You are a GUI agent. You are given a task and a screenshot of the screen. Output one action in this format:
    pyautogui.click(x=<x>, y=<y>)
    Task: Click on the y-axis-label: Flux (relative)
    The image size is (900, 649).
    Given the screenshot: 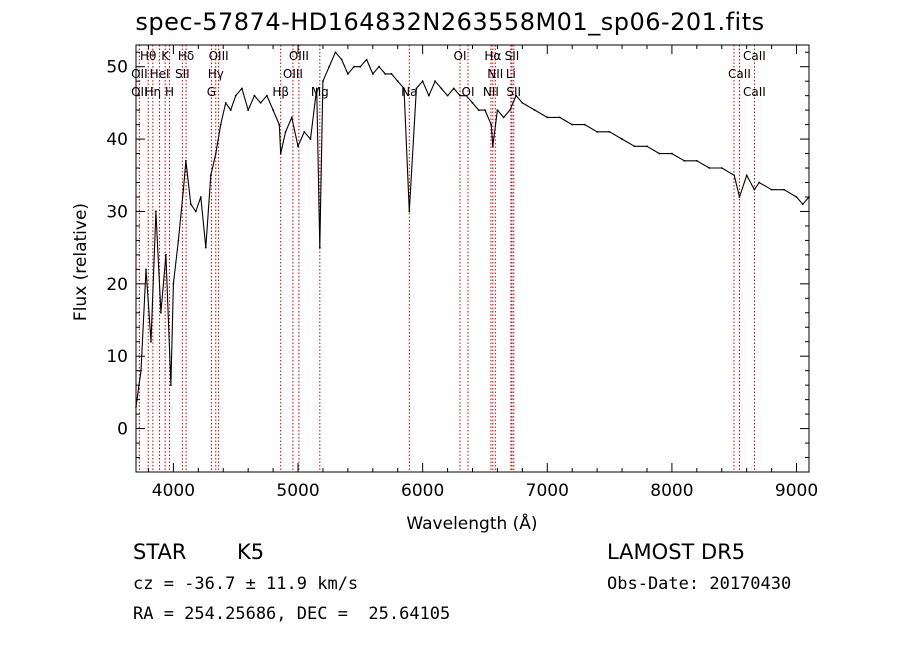 What is the action you would take?
    pyautogui.click(x=81, y=262)
    